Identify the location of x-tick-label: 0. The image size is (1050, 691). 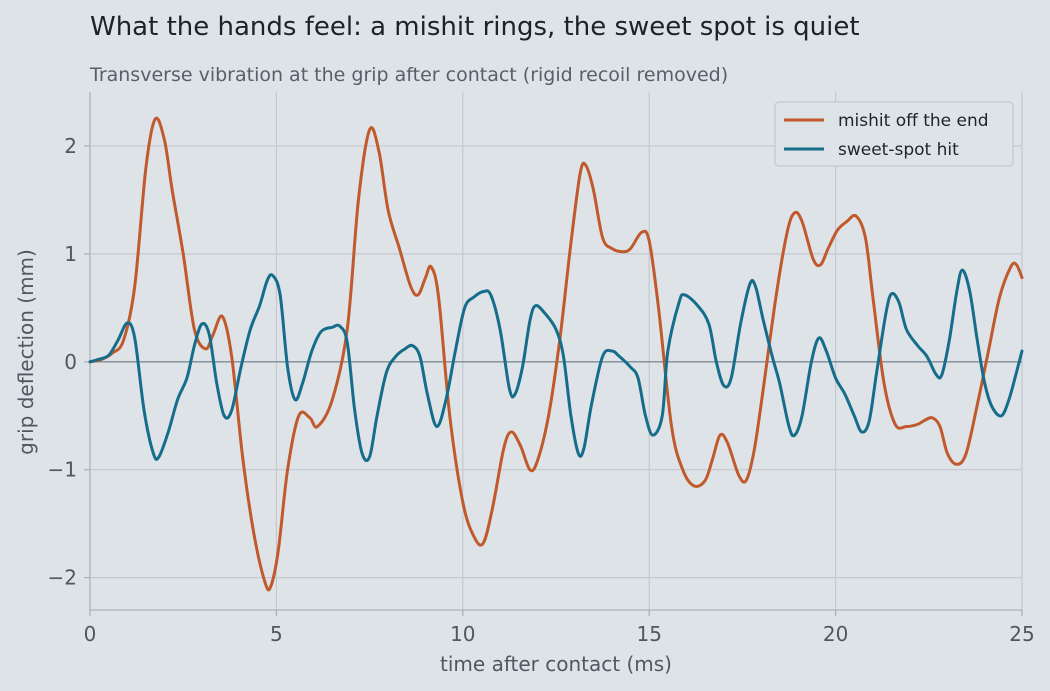
(90, 634).